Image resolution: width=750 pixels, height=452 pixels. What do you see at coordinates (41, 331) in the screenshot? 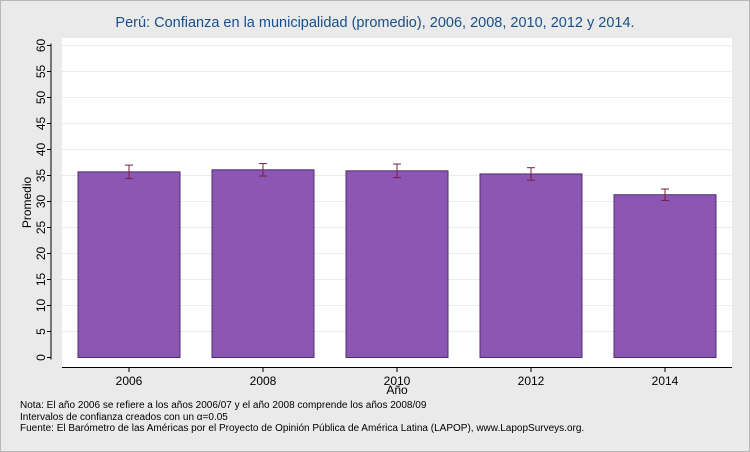
I see `y-tick-label: 5` at bounding box center [41, 331].